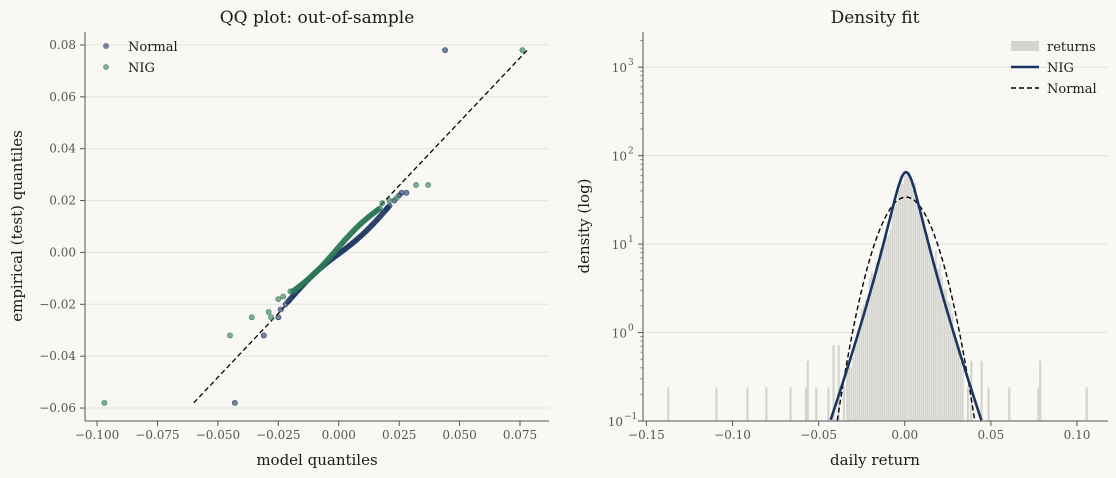  What do you see at coordinates (630, 417) in the screenshot?
I see `density-y-tick-exponent: −1` at bounding box center [630, 417].